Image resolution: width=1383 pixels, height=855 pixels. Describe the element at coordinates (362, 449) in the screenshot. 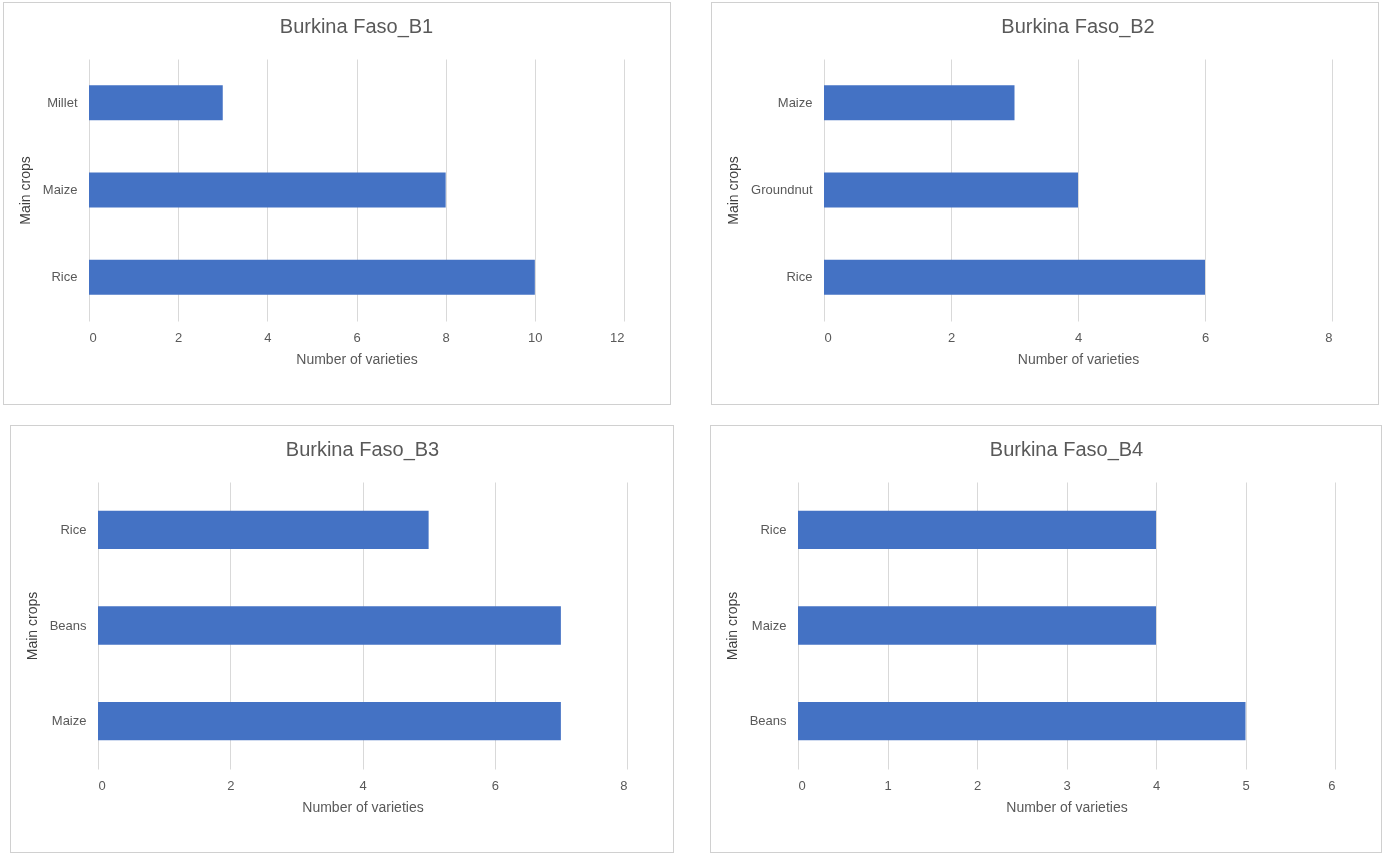

I see `chart-title: Burkina Faso_B3` at that location.